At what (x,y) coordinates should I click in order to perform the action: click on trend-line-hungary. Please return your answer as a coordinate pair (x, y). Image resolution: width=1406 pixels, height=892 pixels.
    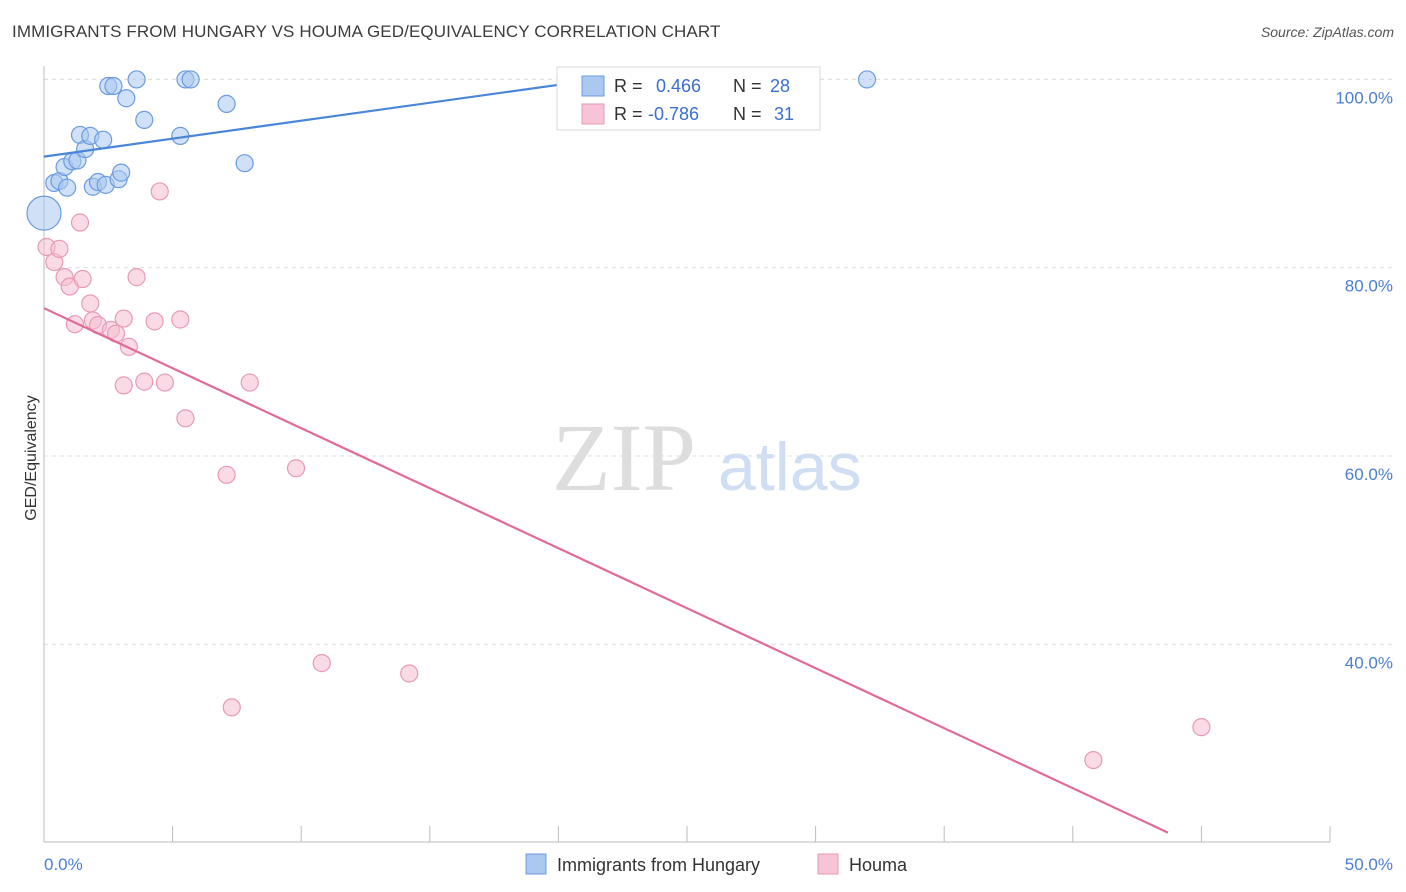
    Looking at the image, I should click on (320, 118).